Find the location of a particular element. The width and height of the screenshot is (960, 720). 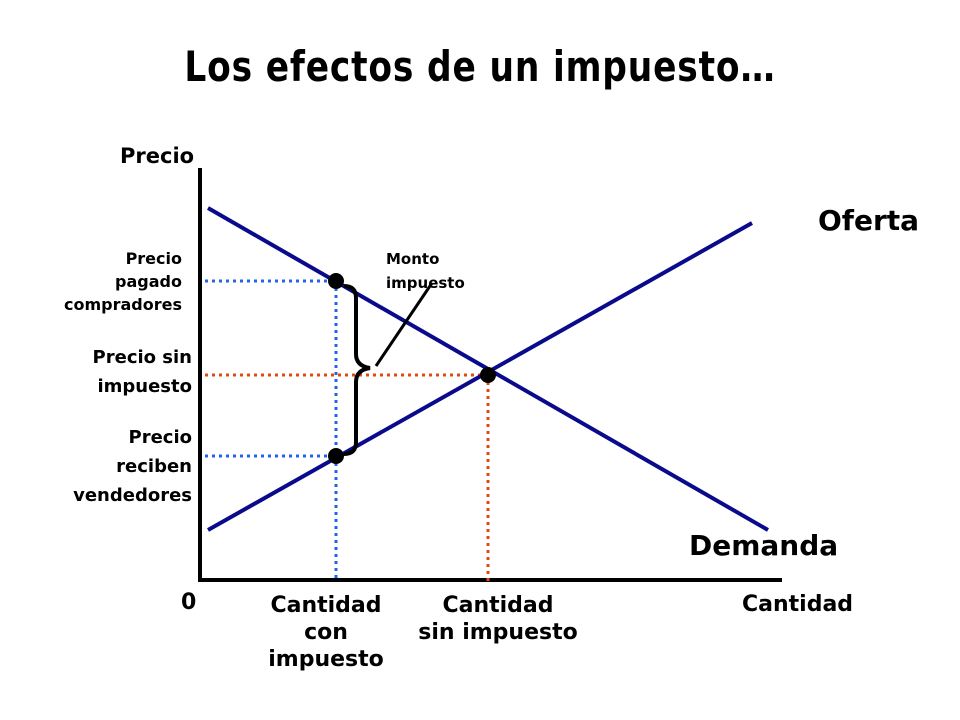

buyers-price-point is located at coordinates (336, 281).